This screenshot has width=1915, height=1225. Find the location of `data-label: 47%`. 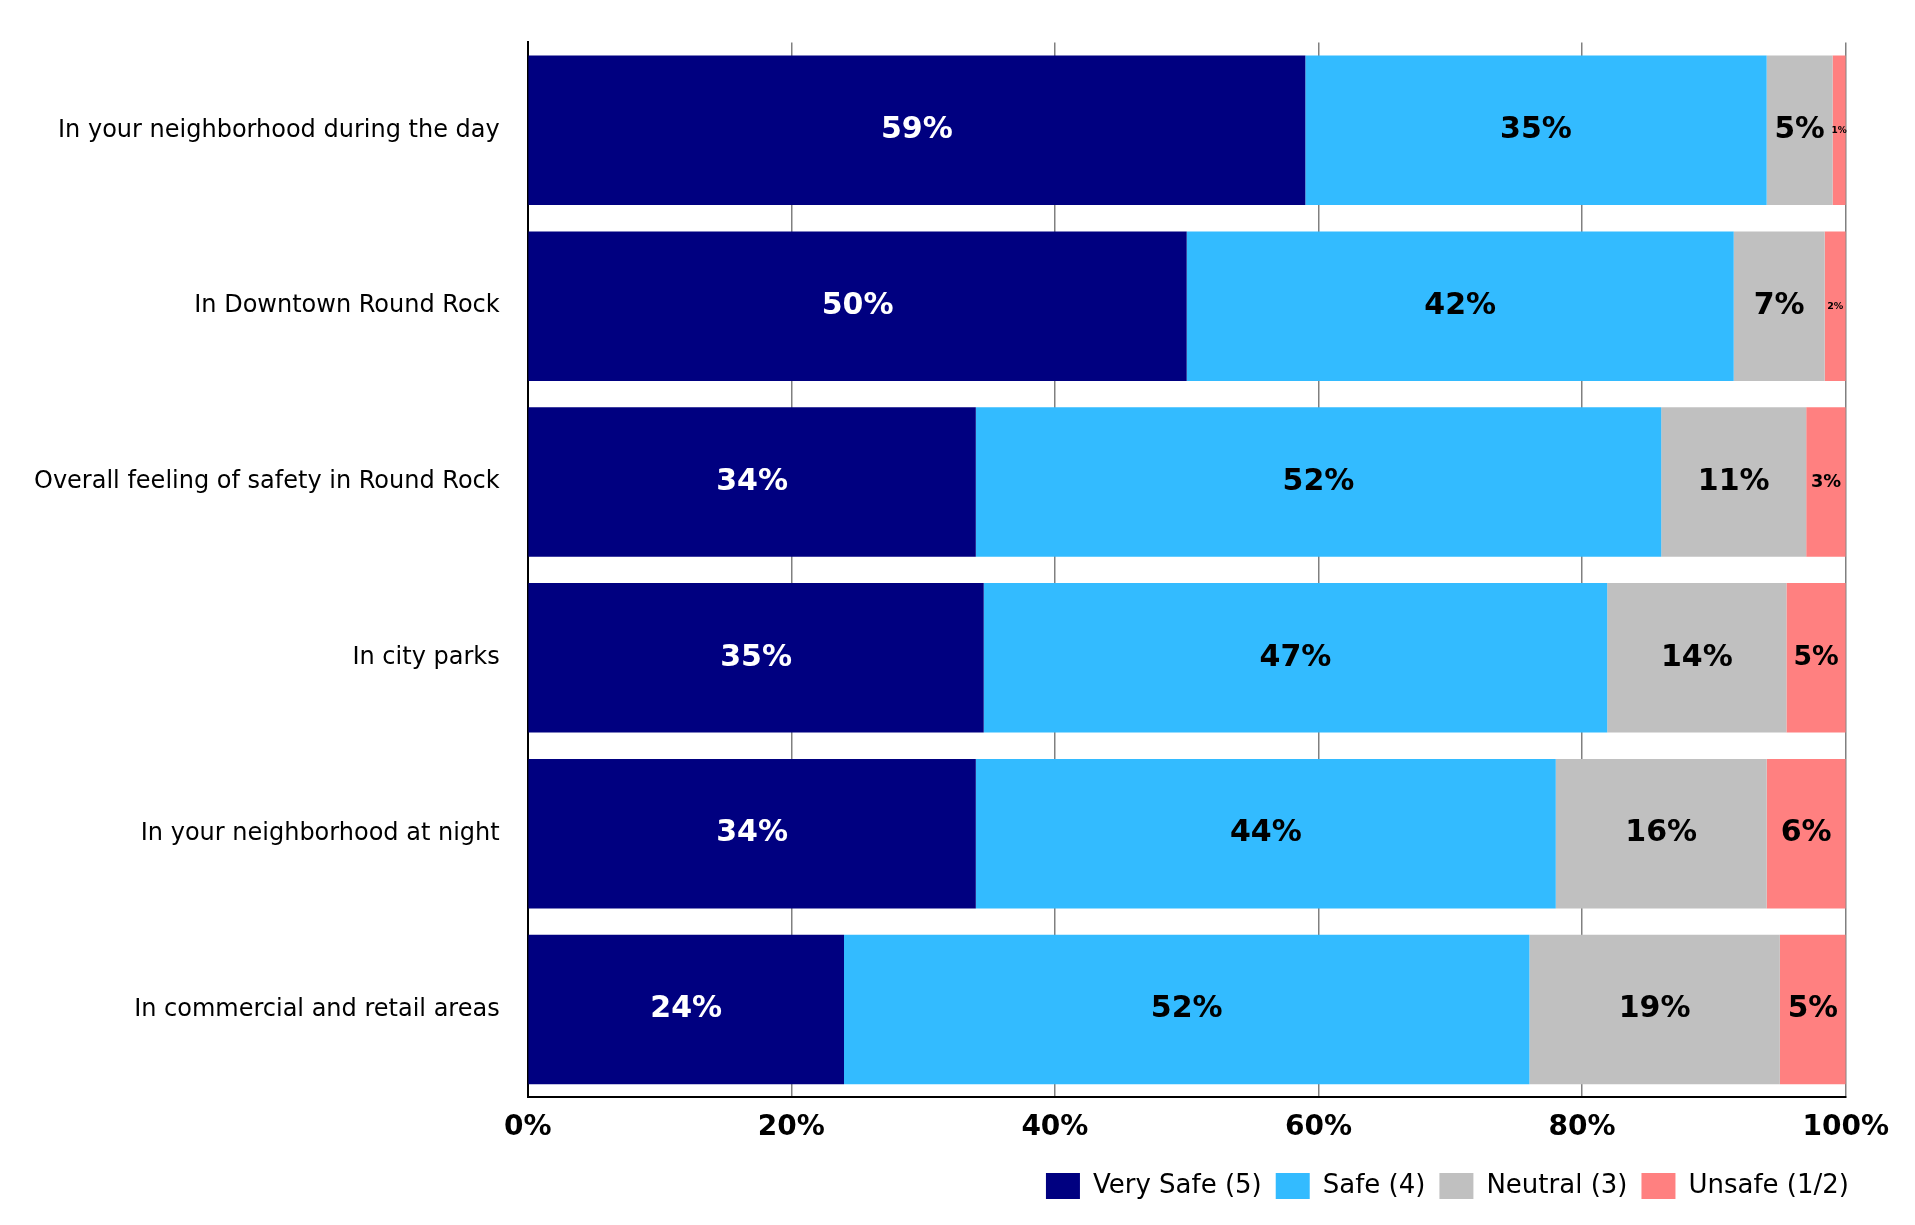

data-label: 47% is located at coordinates (1295, 655).